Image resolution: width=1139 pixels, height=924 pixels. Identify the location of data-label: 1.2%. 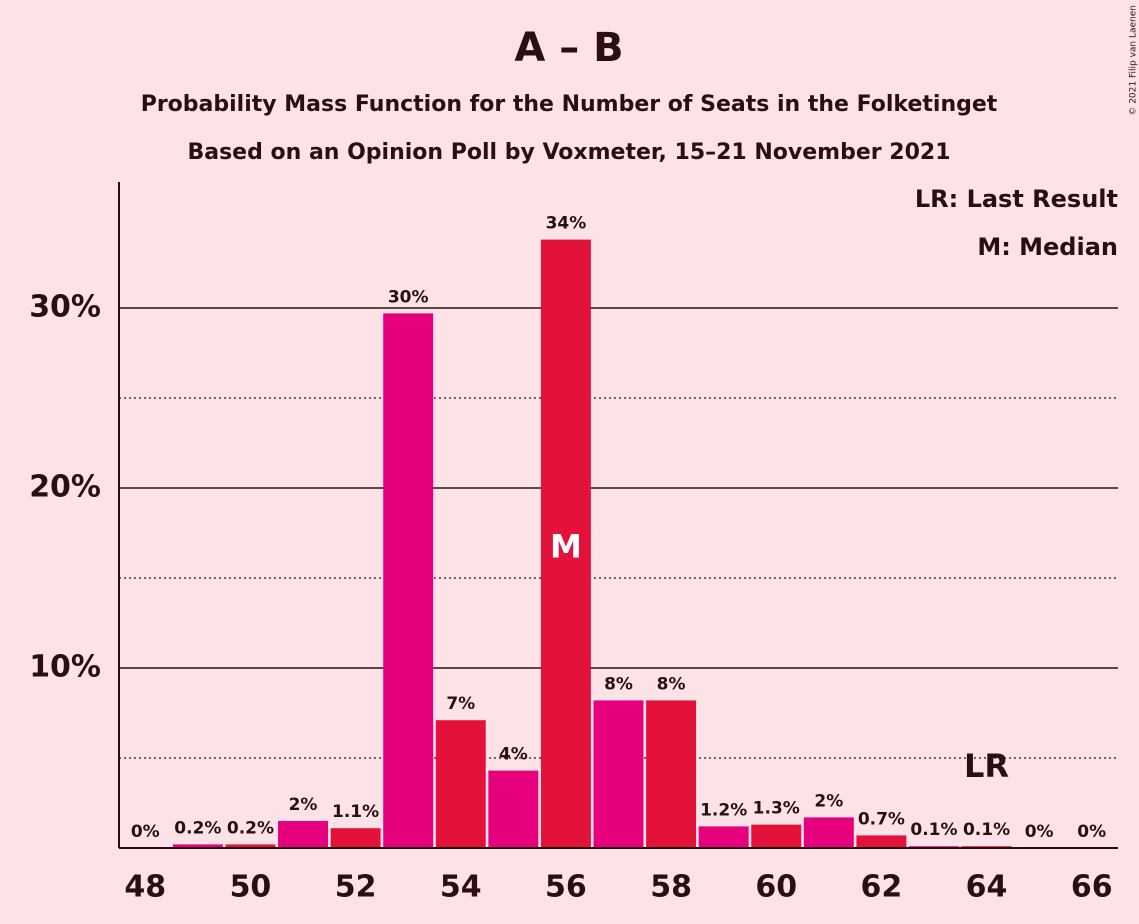
(723, 810).